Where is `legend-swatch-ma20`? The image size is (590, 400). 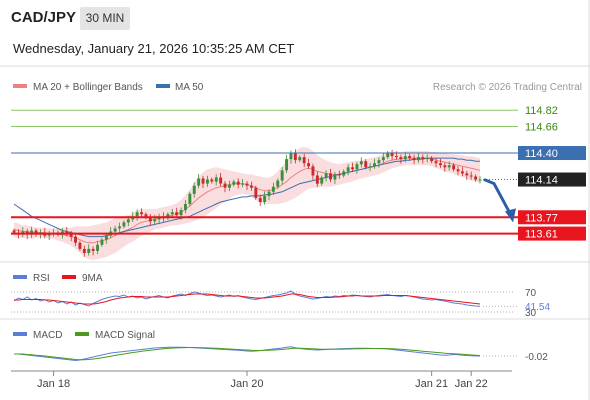
legend-swatch-ma20 is located at coordinates (20, 86).